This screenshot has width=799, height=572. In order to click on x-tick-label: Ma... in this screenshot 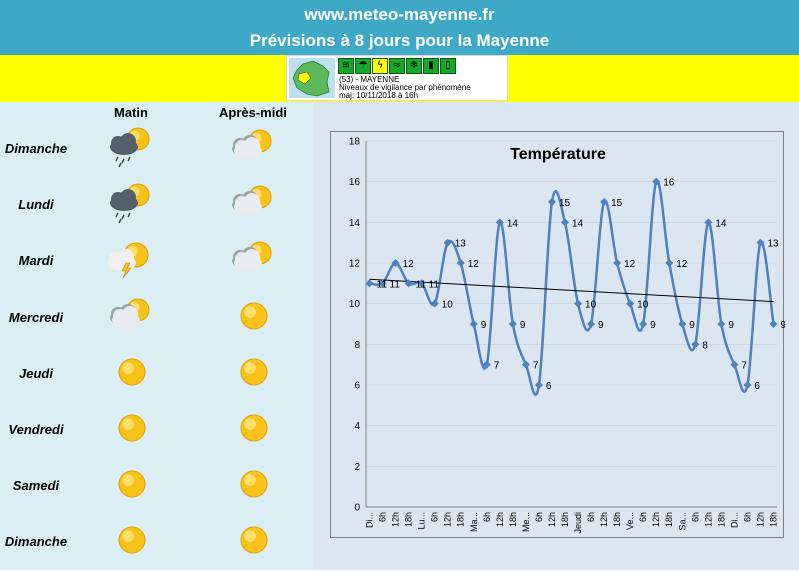, I will do `click(474, 522)`.